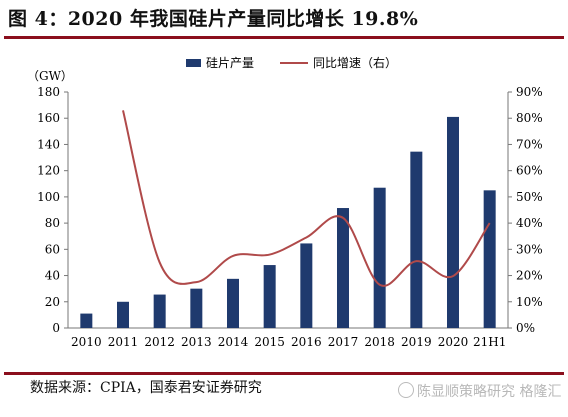  I want to click on y-tick-label: 40, so click(52, 276).